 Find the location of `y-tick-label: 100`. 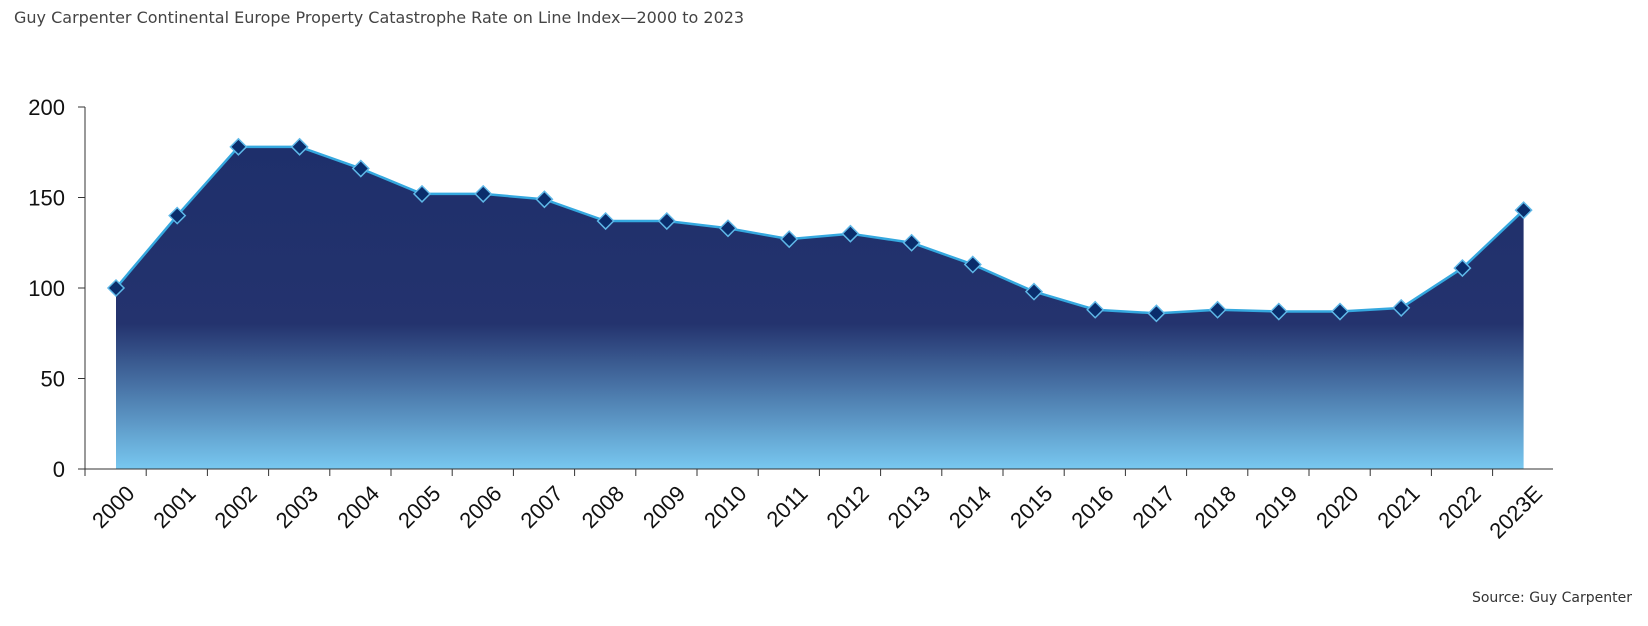

y-tick-label: 100 is located at coordinates (46, 288).